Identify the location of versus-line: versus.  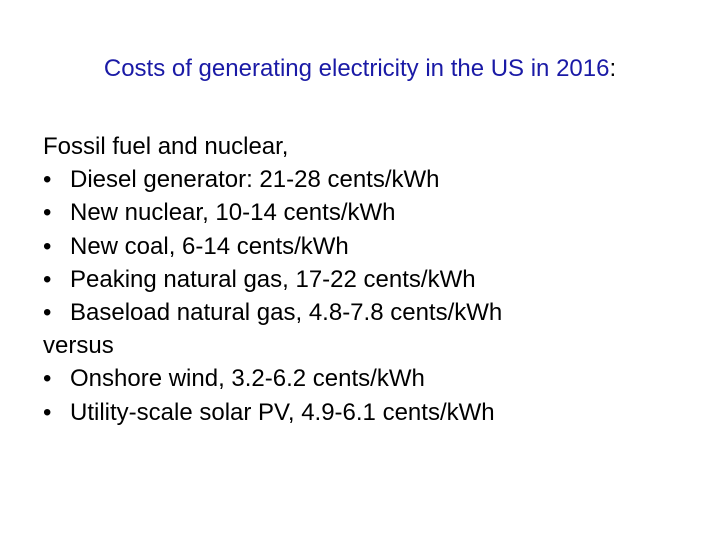
(78, 346).